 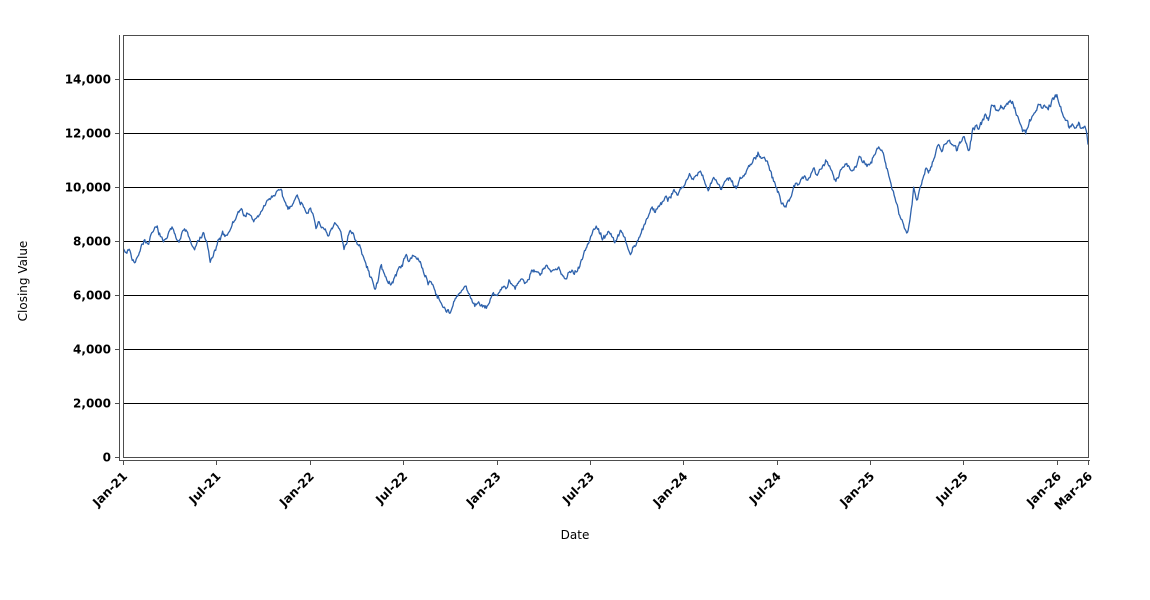 What do you see at coordinates (204, 488) in the screenshot?
I see `x-tick-label: Jul-21` at bounding box center [204, 488].